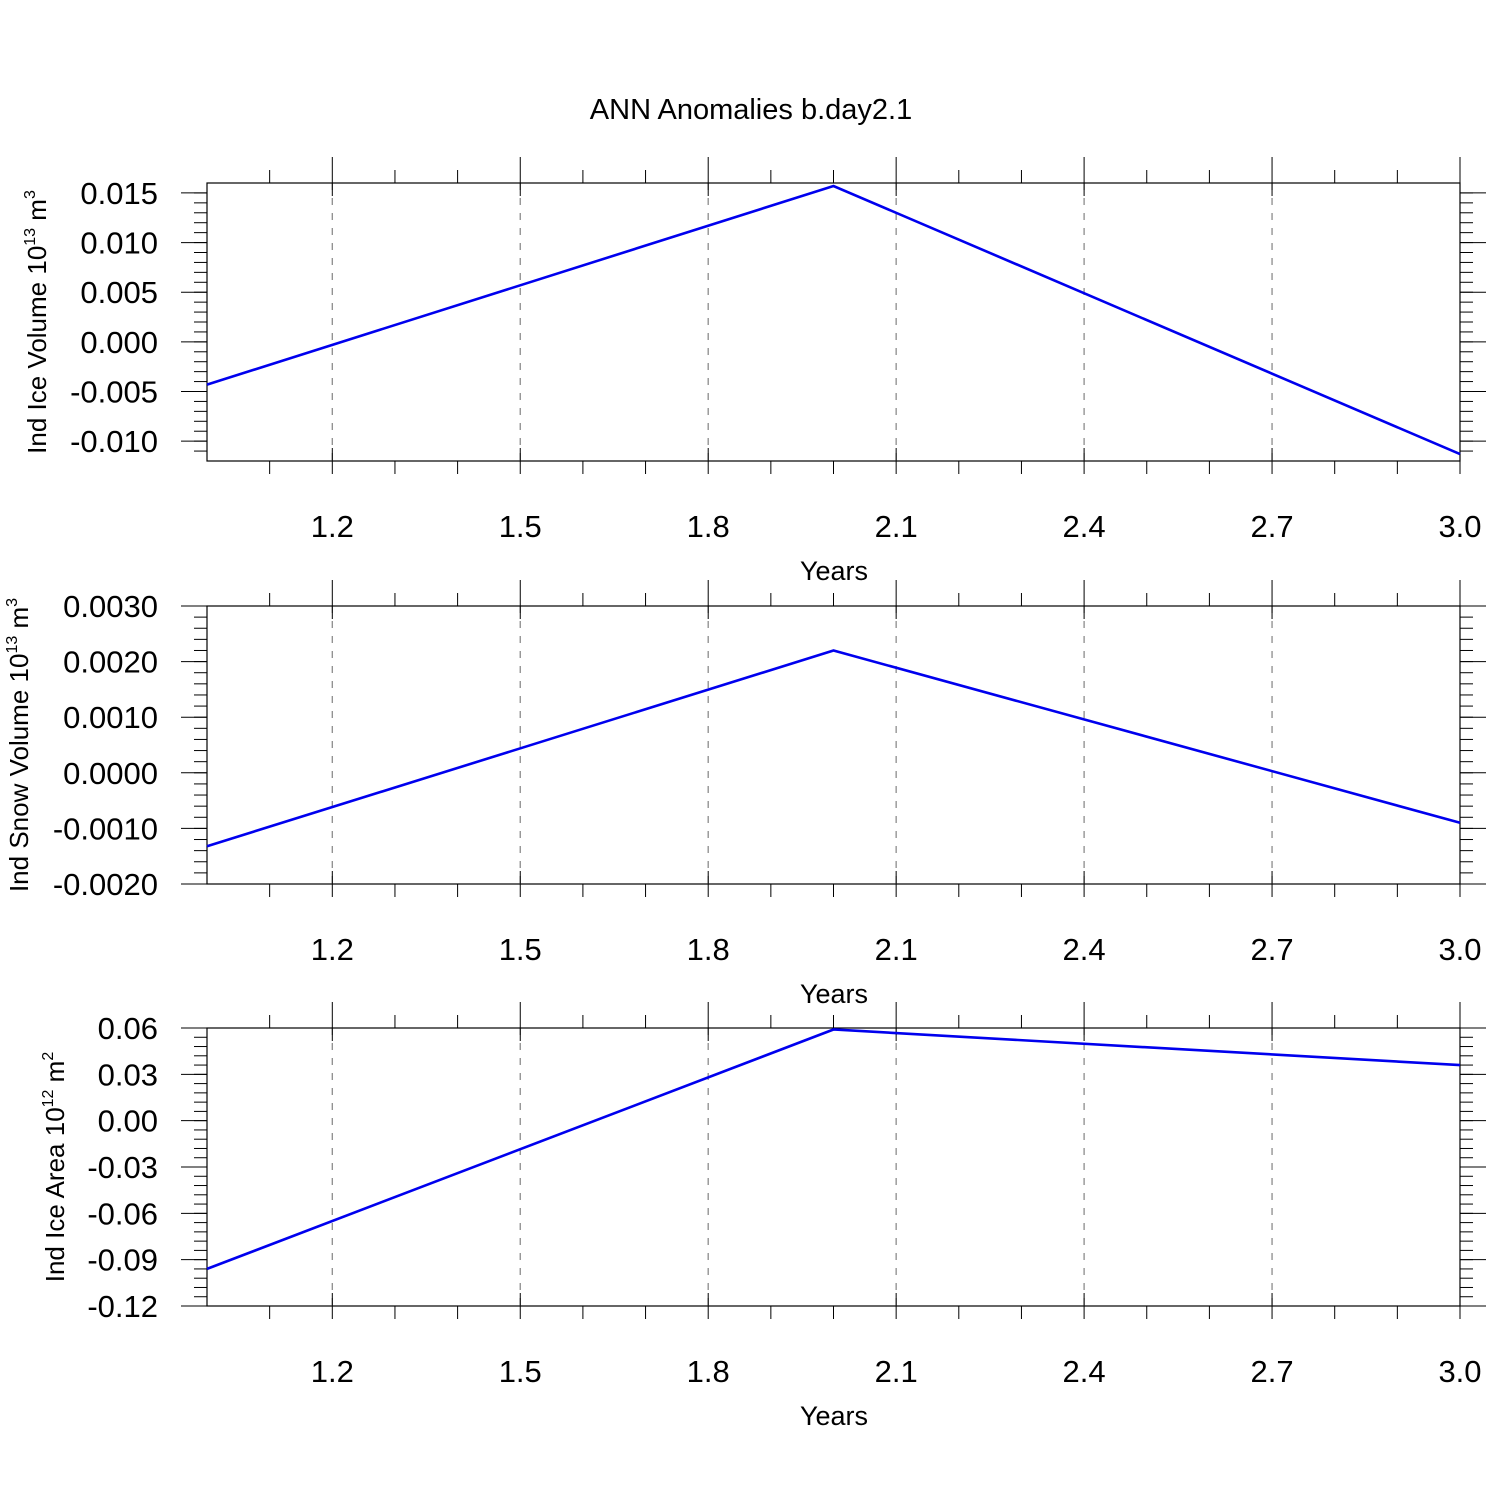 Image resolution: width=1500 pixels, height=1500 pixels. What do you see at coordinates (12, 602) in the screenshot?
I see `y-axis-label-unit-exponent-2: 3` at bounding box center [12, 602].